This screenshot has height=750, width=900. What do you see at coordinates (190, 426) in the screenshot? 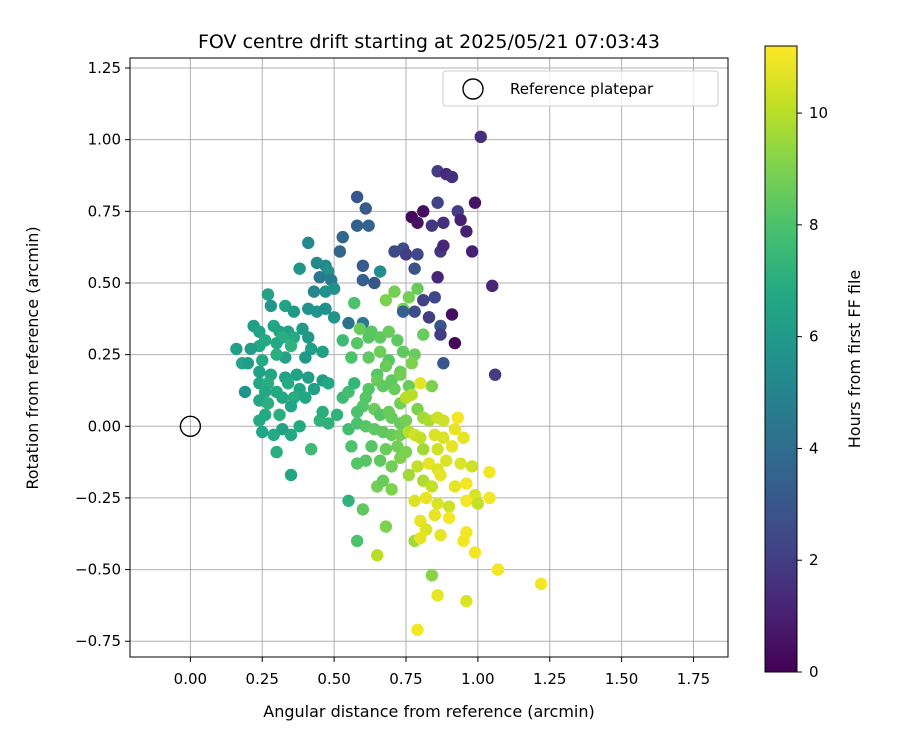
I see `reference-marker` at bounding box center [190, 426].